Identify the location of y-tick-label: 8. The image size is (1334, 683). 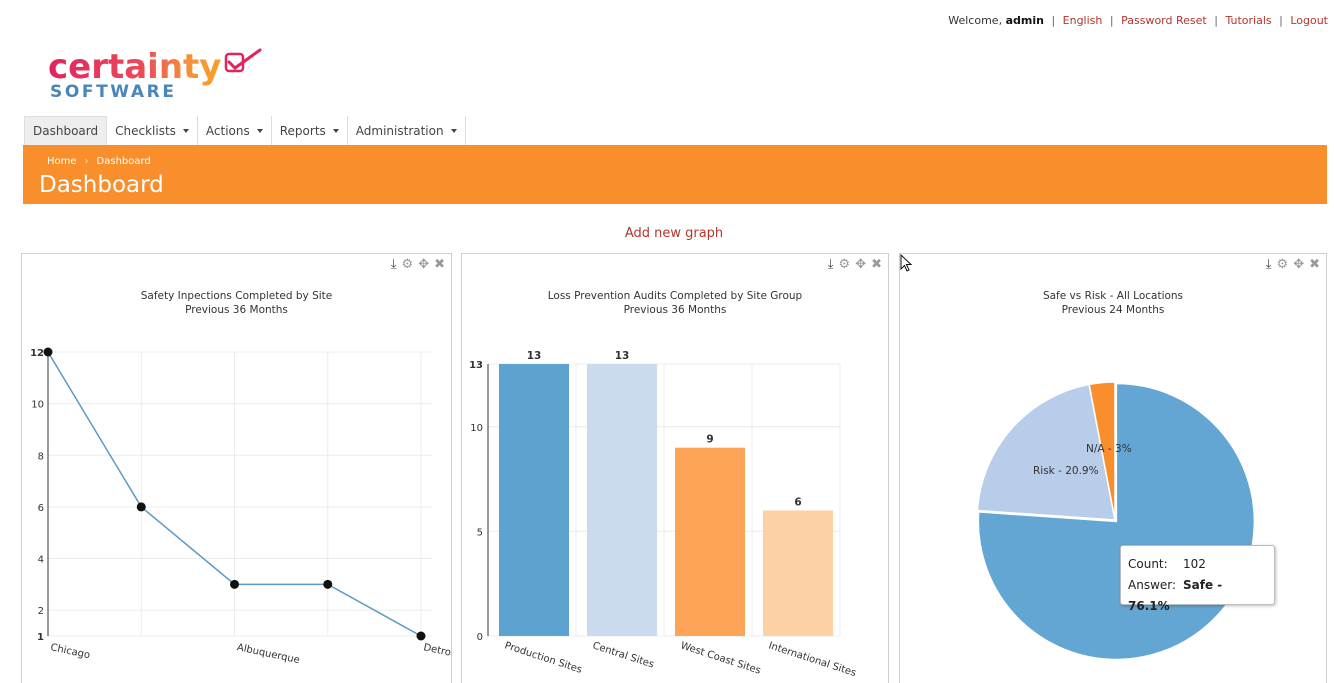
(41, 456).